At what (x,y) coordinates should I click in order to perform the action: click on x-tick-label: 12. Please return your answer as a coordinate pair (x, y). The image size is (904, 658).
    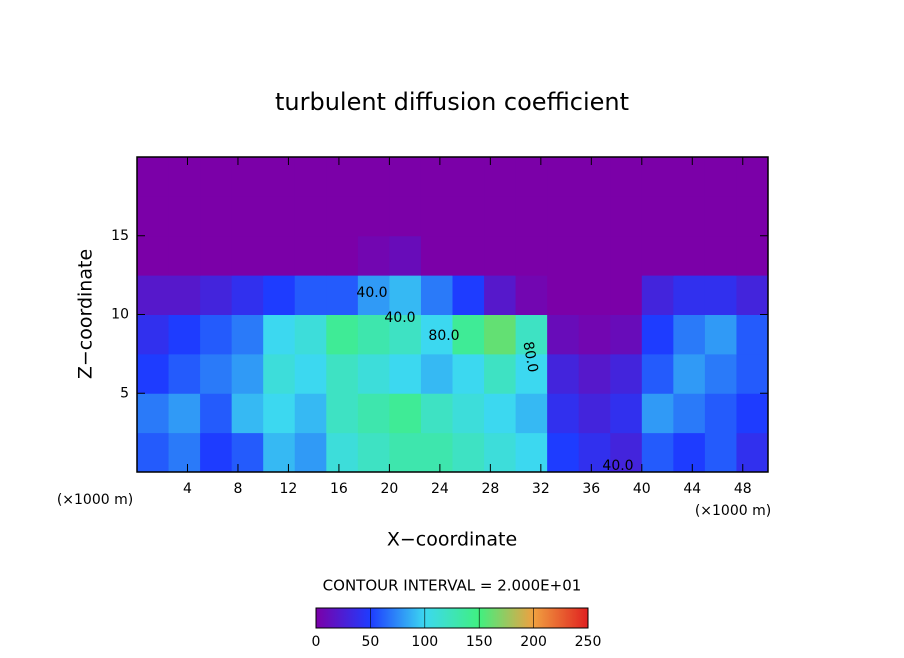
    Looking at the image, I should click on (289, 489).